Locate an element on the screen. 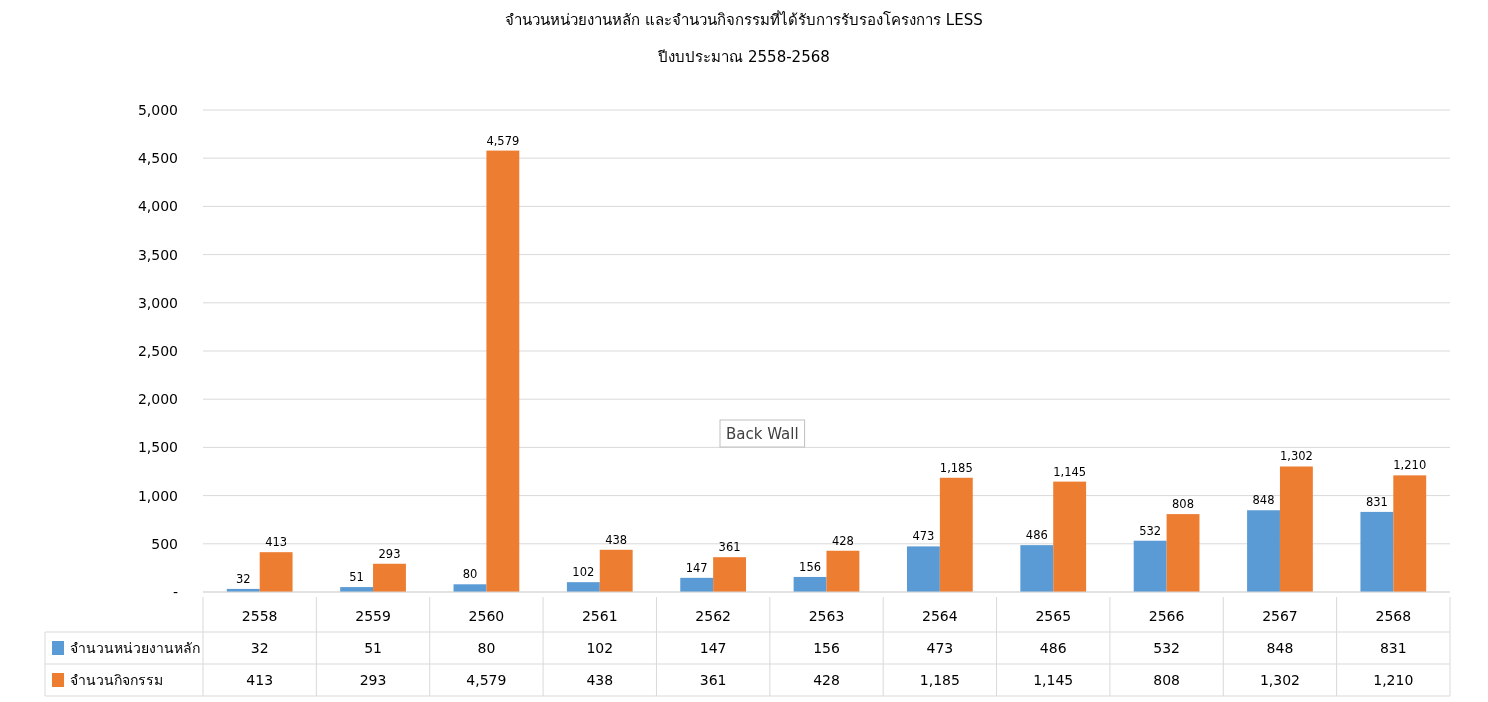  title: จำนวนหน่วยงานหลัก และจำนวนกิจกรรมที่ได้รับการรับรองโครงการ LESS is located at coordinates (744, 20).